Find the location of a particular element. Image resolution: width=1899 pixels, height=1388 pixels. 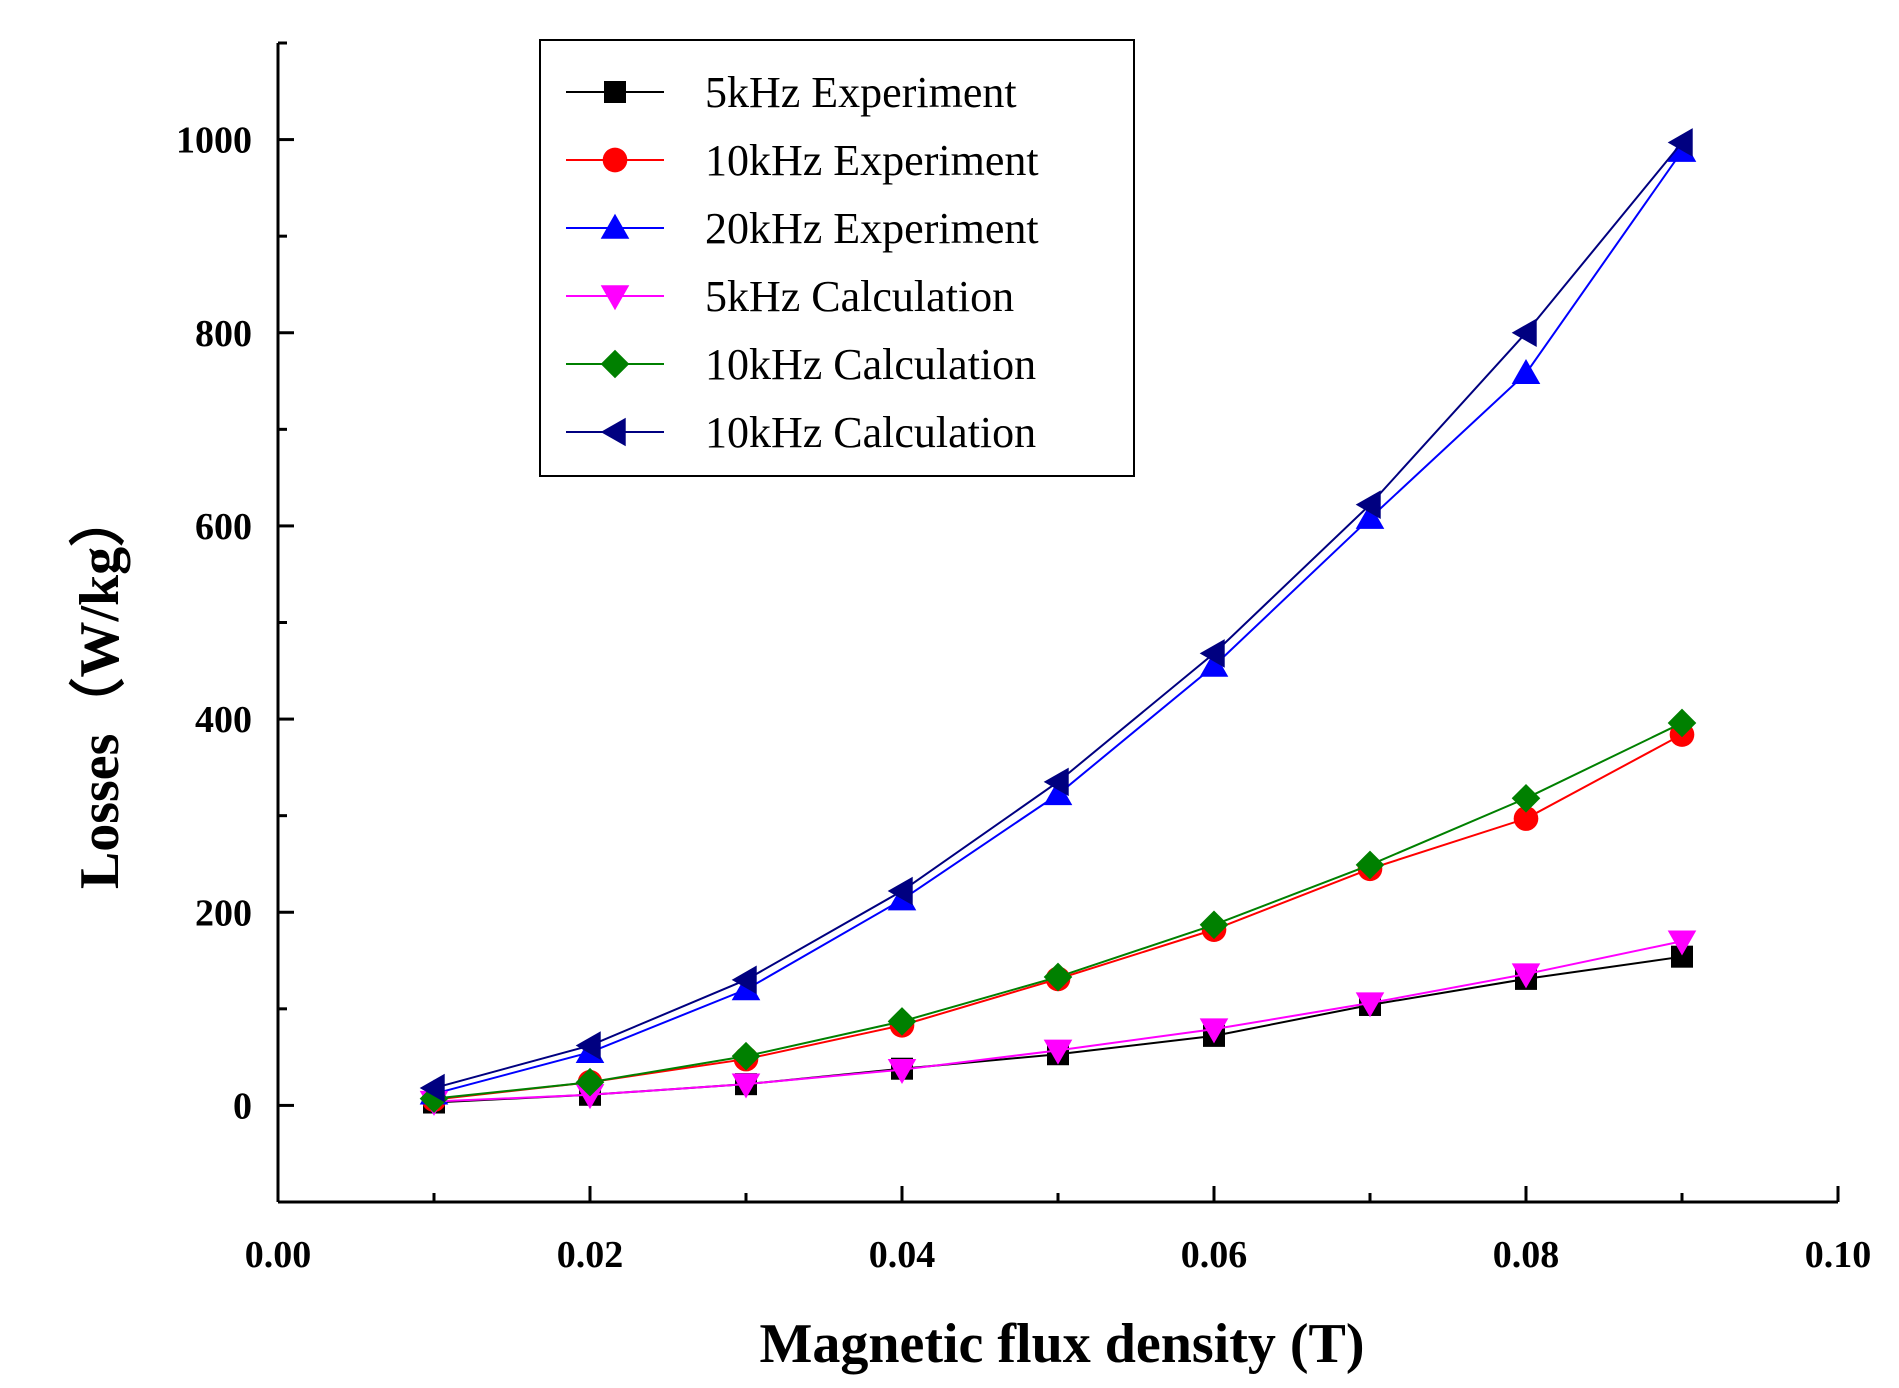

y-tick-label: 1000 is located at coordinates (214, 141).